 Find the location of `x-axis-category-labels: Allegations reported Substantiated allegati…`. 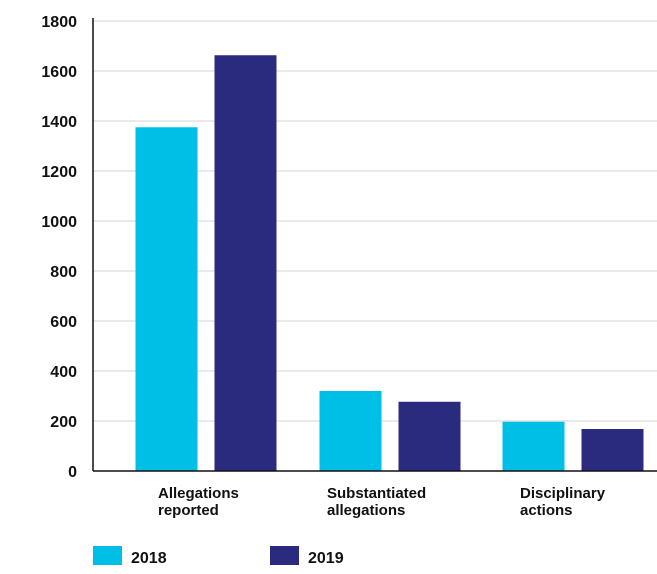

x-axis-category-labels: Allegations reported Substantiated allegati… is located at coordinates (382, 502).